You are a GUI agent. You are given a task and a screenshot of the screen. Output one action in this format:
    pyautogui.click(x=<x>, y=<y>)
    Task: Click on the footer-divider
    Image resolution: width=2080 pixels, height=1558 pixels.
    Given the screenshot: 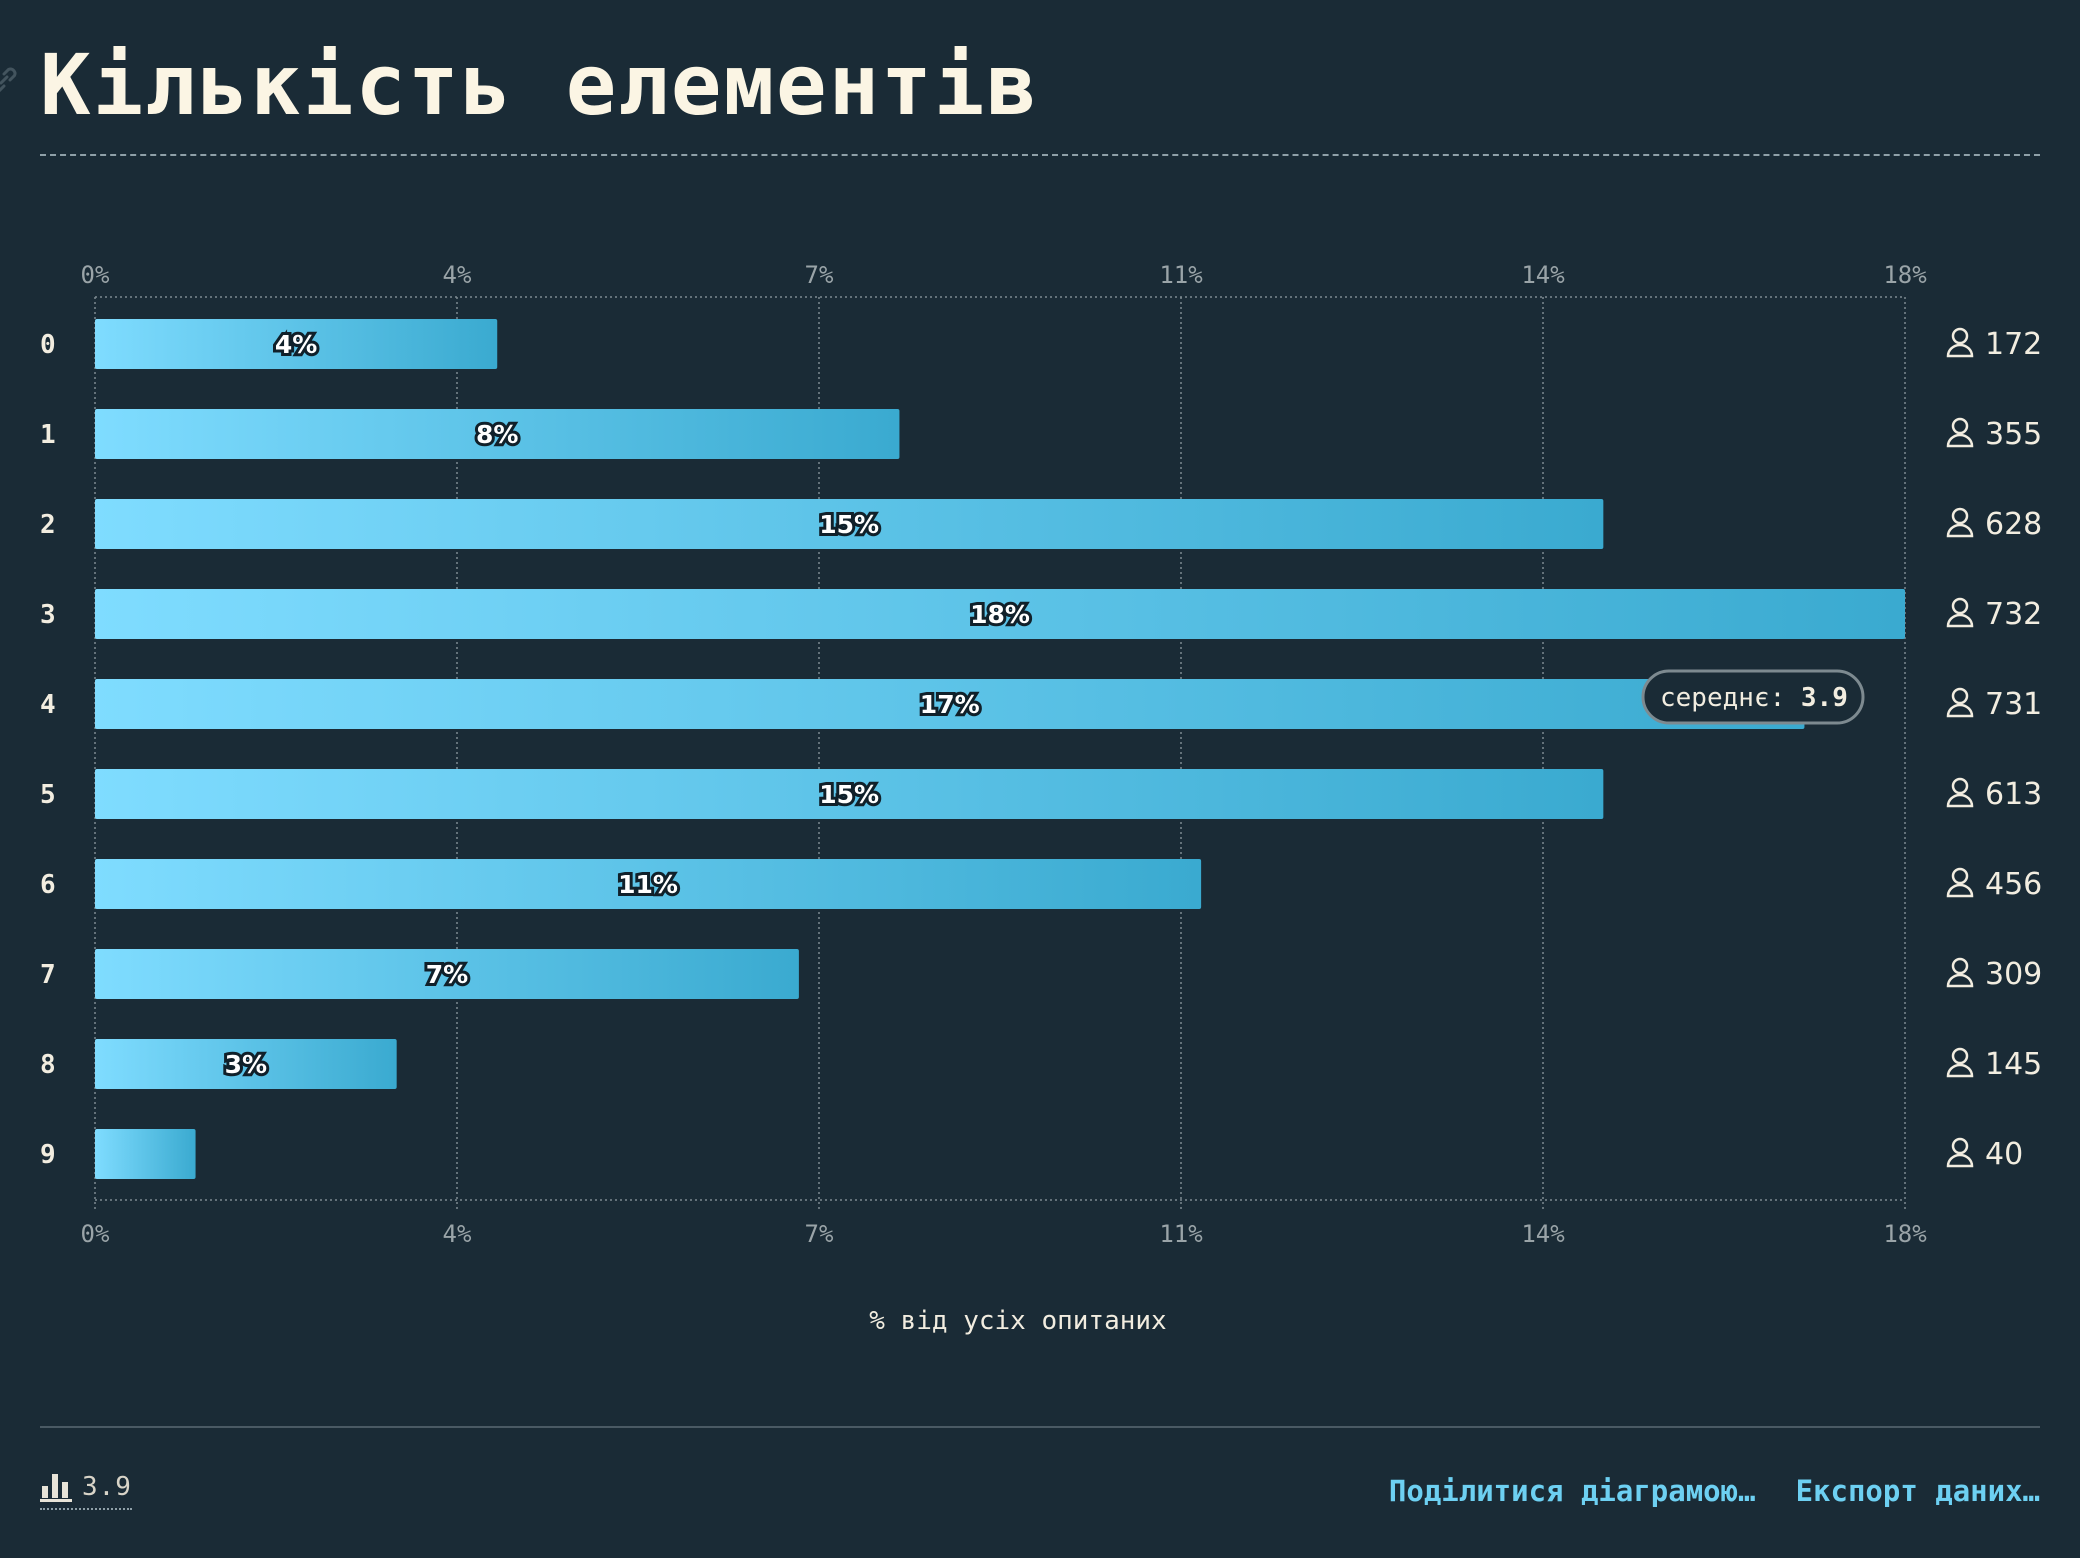 What is the action you would take?
    pyautogui.click(x=1040, y=1427)
    